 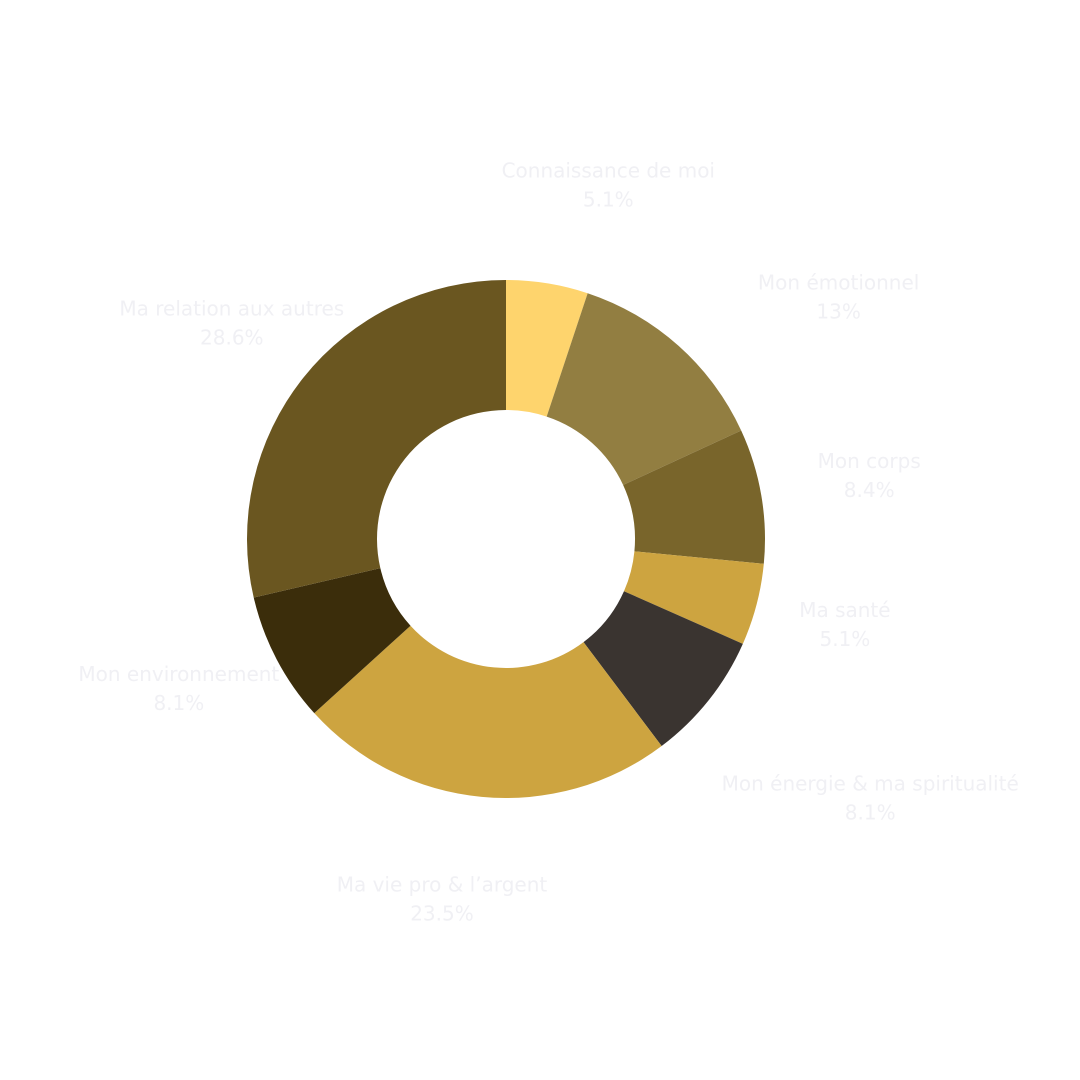 I want to click on slice-value-connaissance-de-moi: 5.1%, so click(x=608, y=199).